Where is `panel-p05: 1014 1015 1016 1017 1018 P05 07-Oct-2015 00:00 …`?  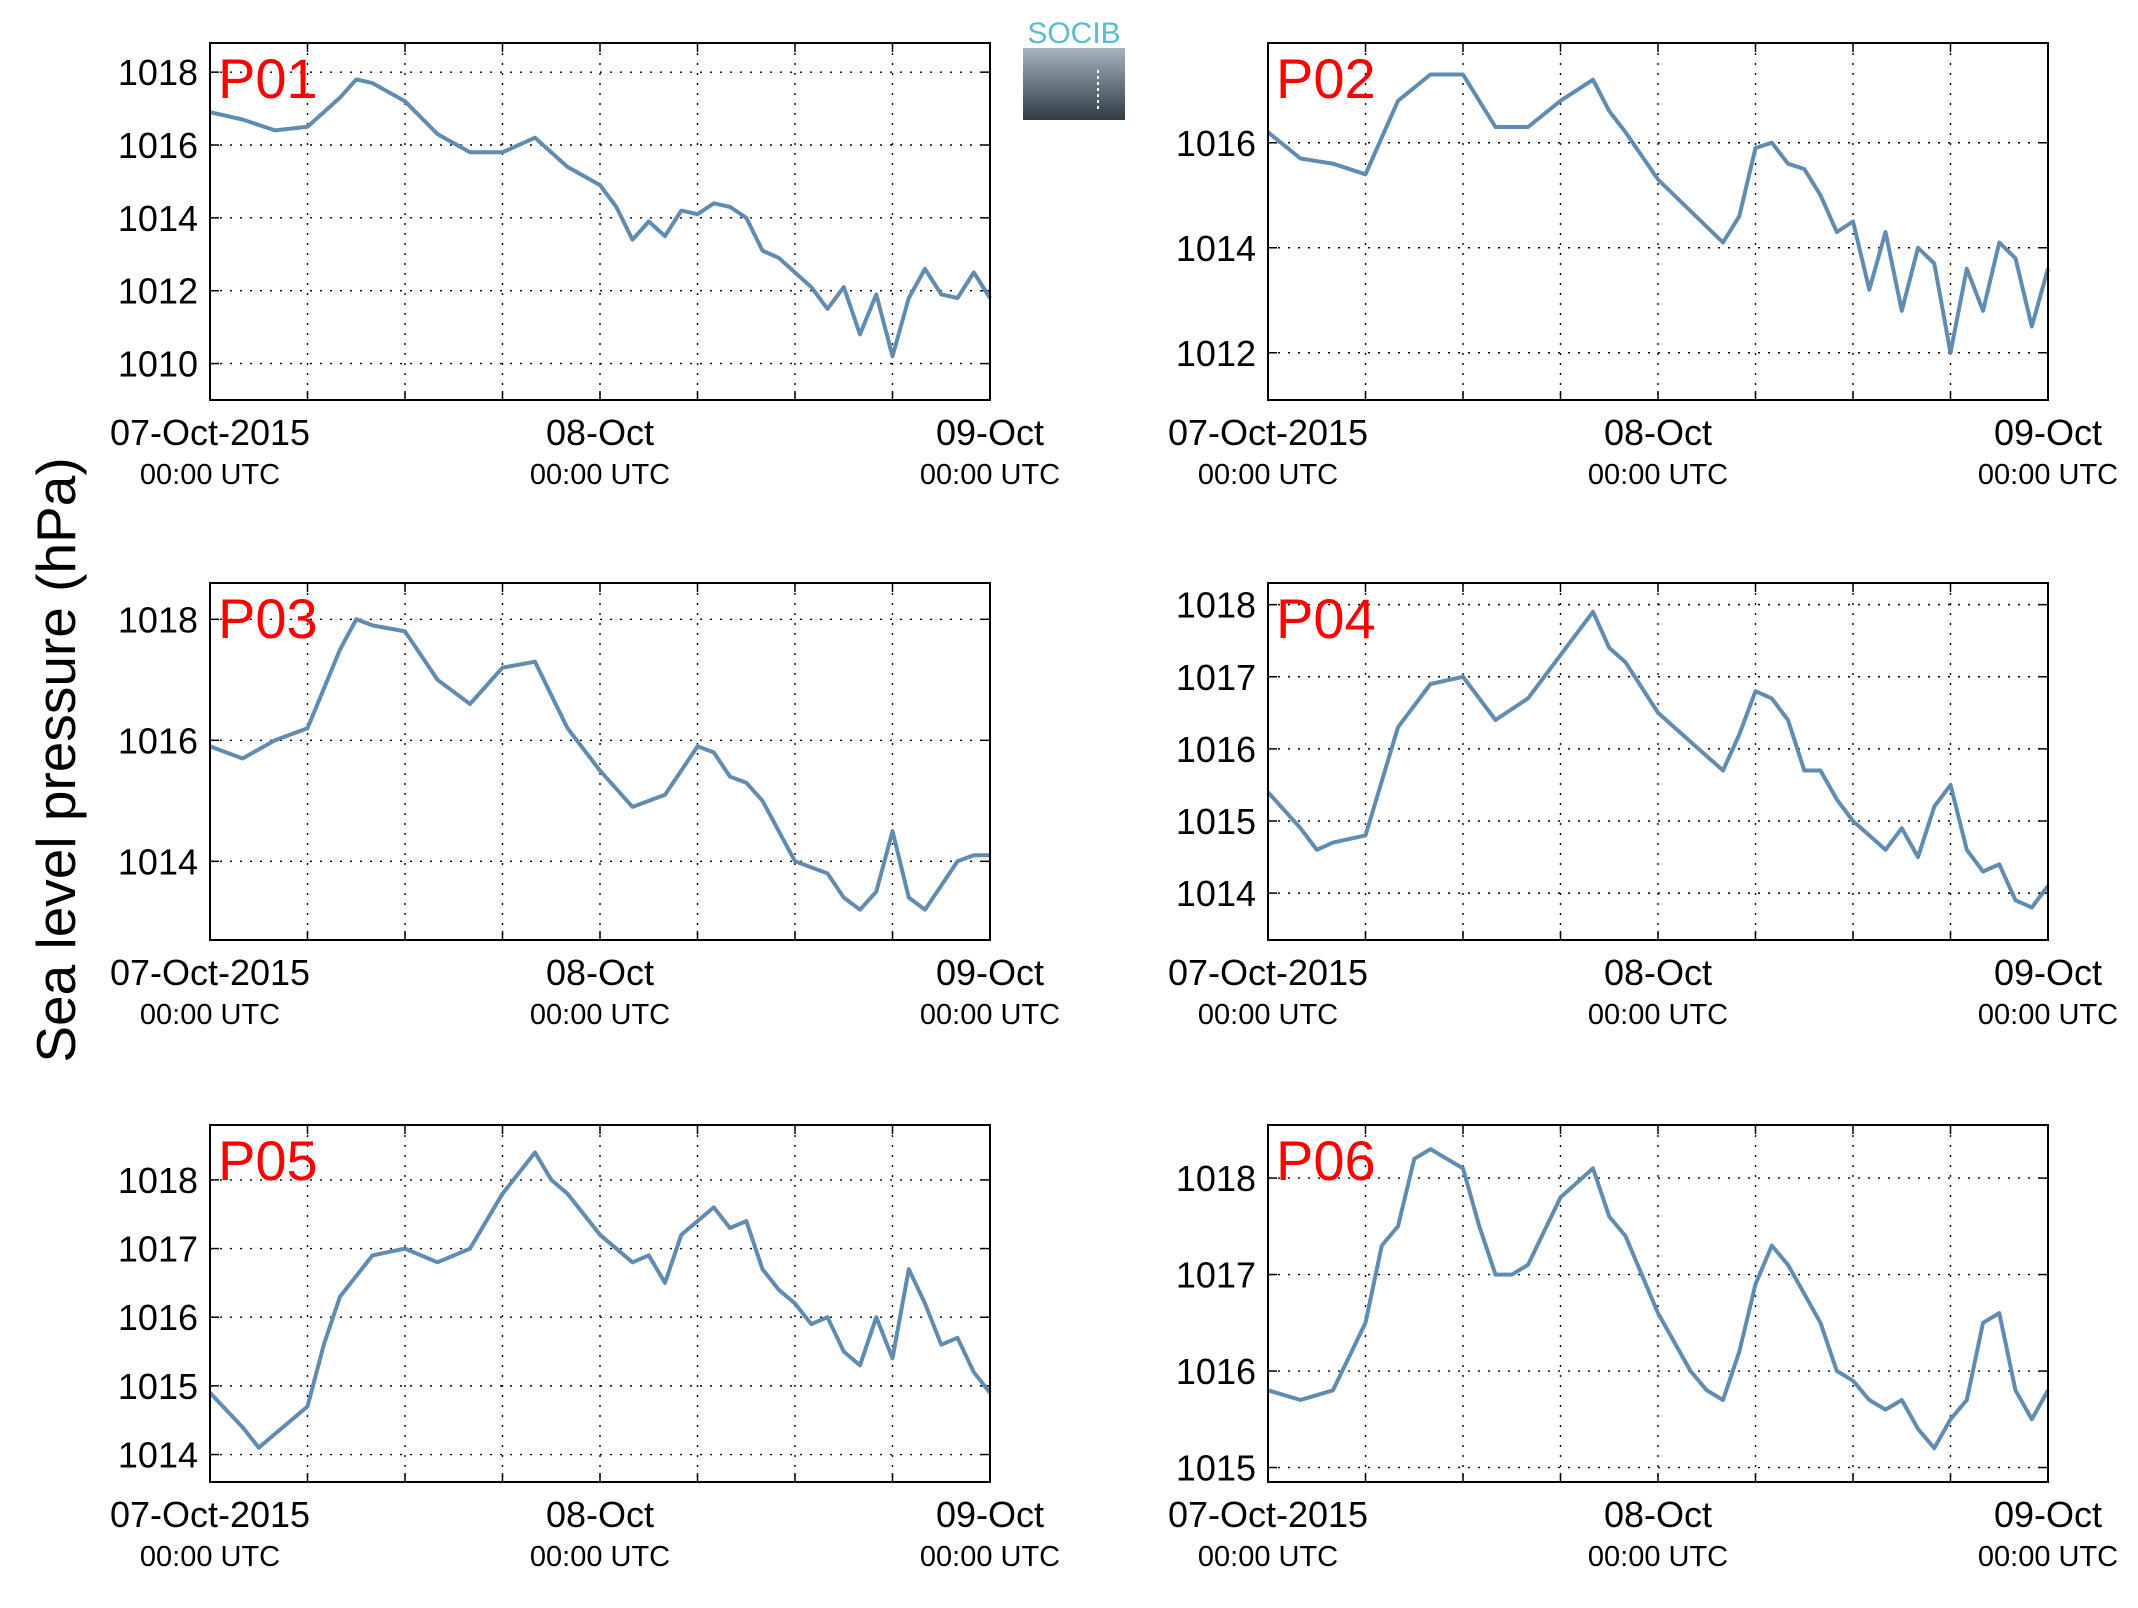
panel-p05: 1014 1015 1016 1017 1018 P05 07-Oct-2015 00:00 … is located at coordinates (585, 1348).